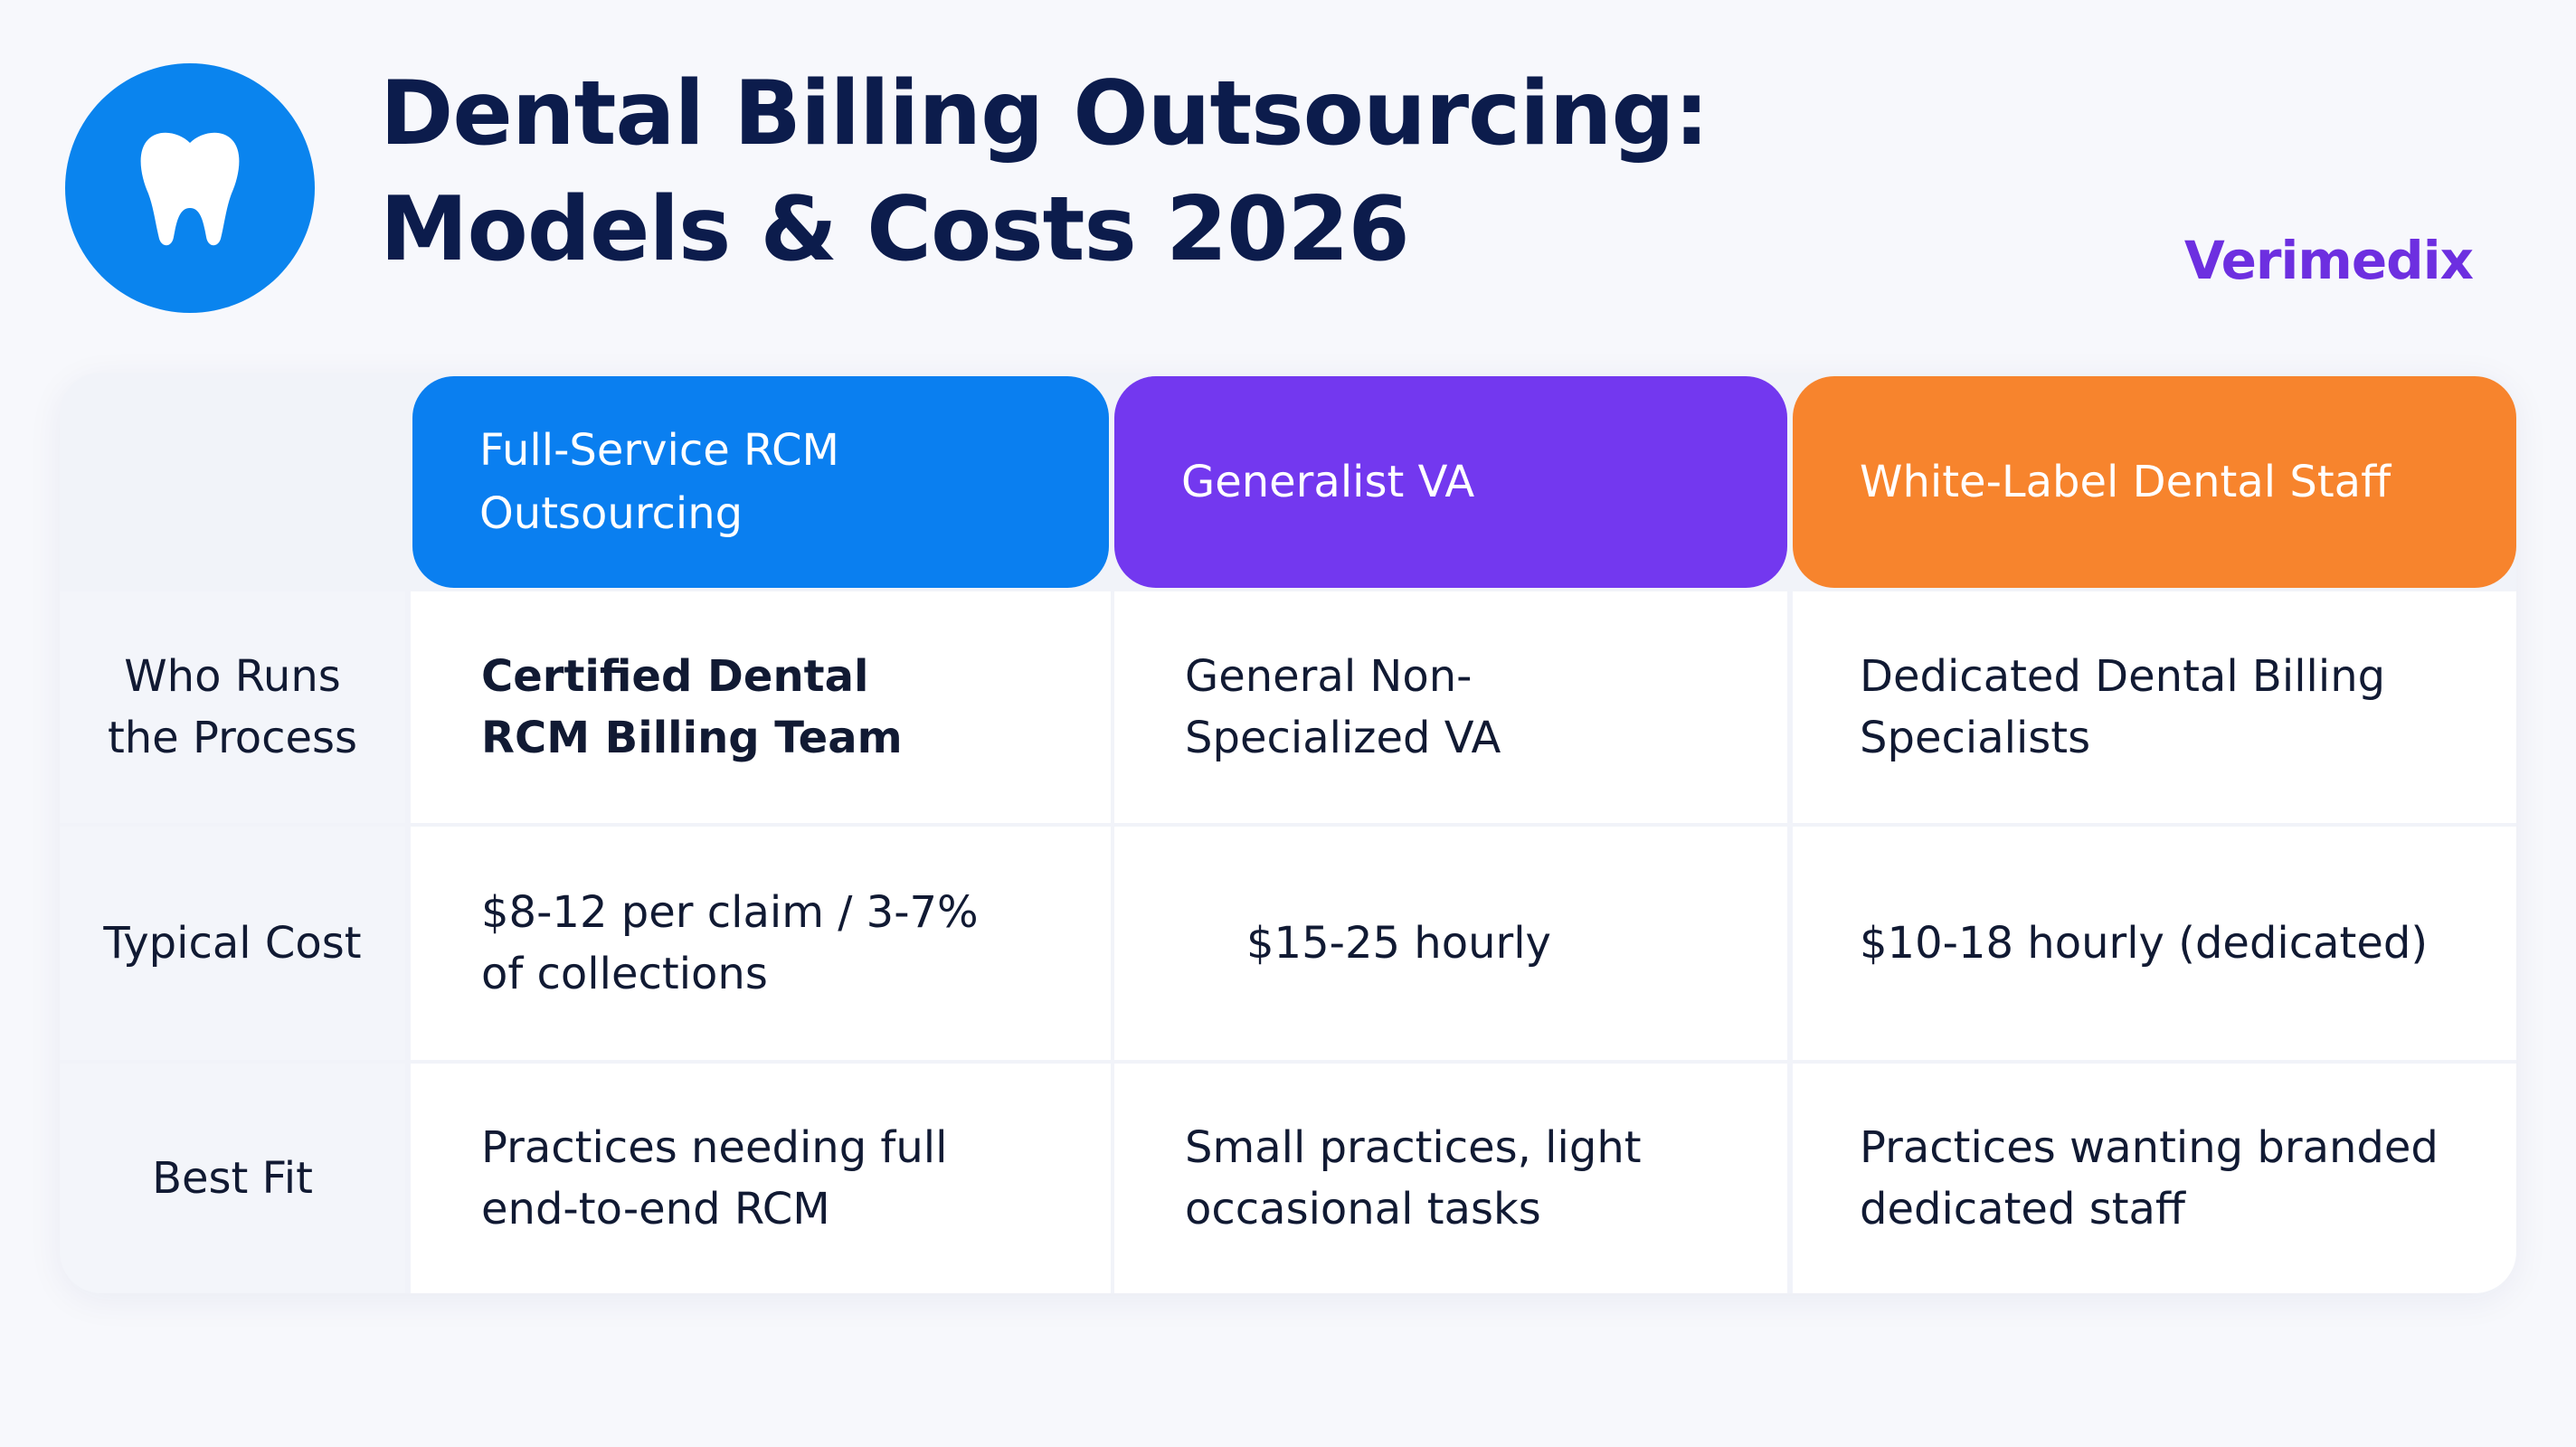 The image size is (2576, 1447). I want to click on logo, so click(190, 188).